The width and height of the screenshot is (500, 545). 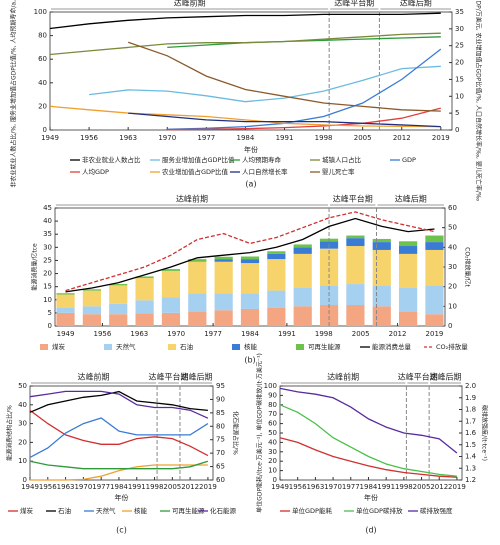 I want to click on y-tick-label: 20, so click(x=42, y=106).